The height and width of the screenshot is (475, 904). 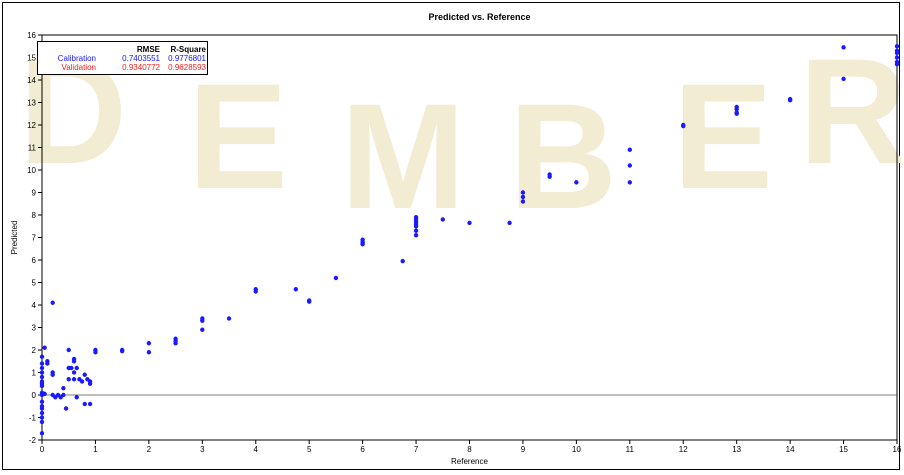 I want to click on y-tick-label: 0, so click(x=34, y=395).